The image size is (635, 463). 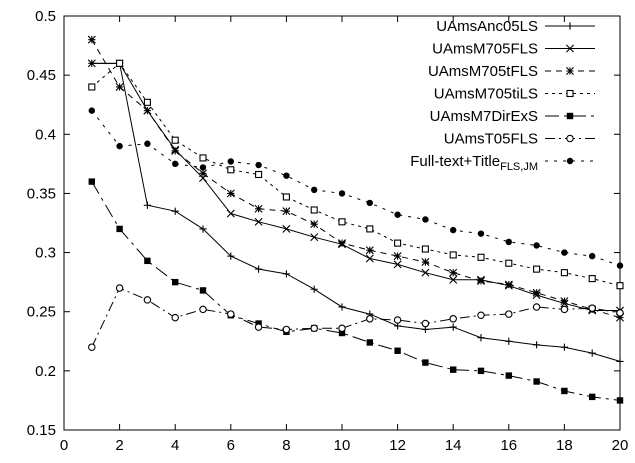 What do you see at coordinates (41, 75) in the screenshot?
I see `y-tick-label: 0.45` at bounding box center [41, 75].